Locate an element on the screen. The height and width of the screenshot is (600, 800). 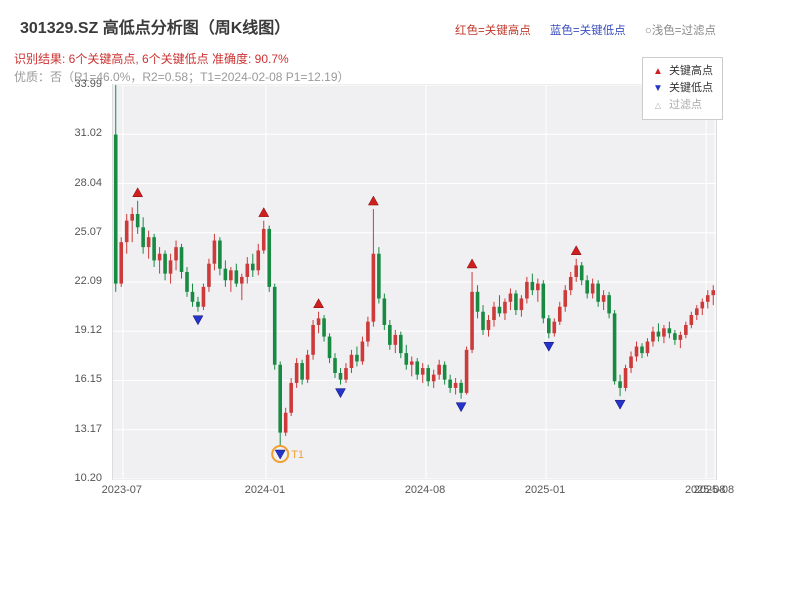
y-axis-tick-label: 19.12 is located at coordinates (88, 330).